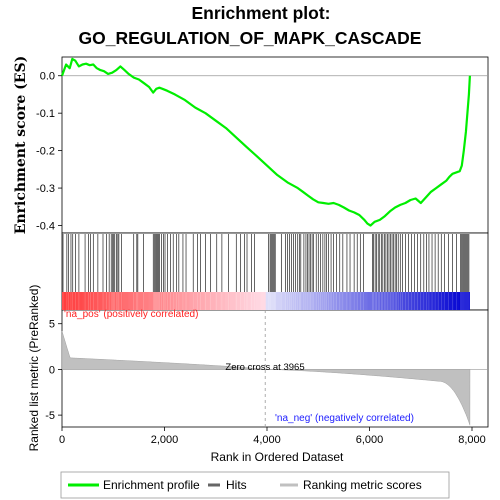 Image resolution: width=500 pixels, height=500 pixels. What do you see at coordinates (151, 485) in the screenshot?
I see `legend-profile-label: Enrichment profile` at bounding box center [151, 485].